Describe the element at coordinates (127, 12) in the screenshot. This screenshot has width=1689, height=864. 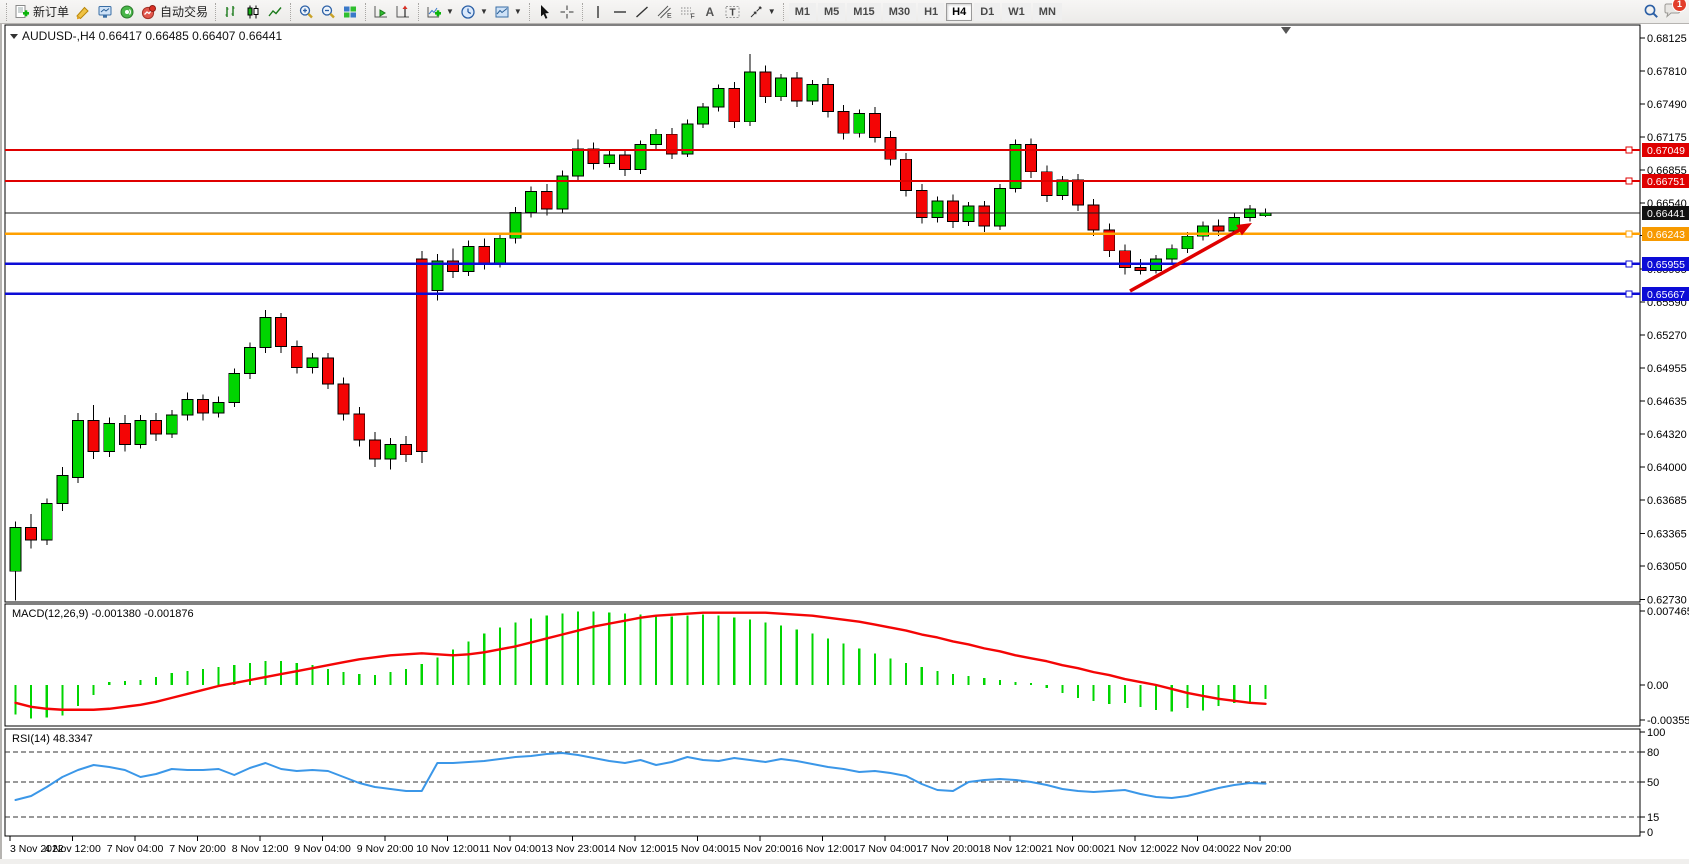
I see `signal-button` at that location.